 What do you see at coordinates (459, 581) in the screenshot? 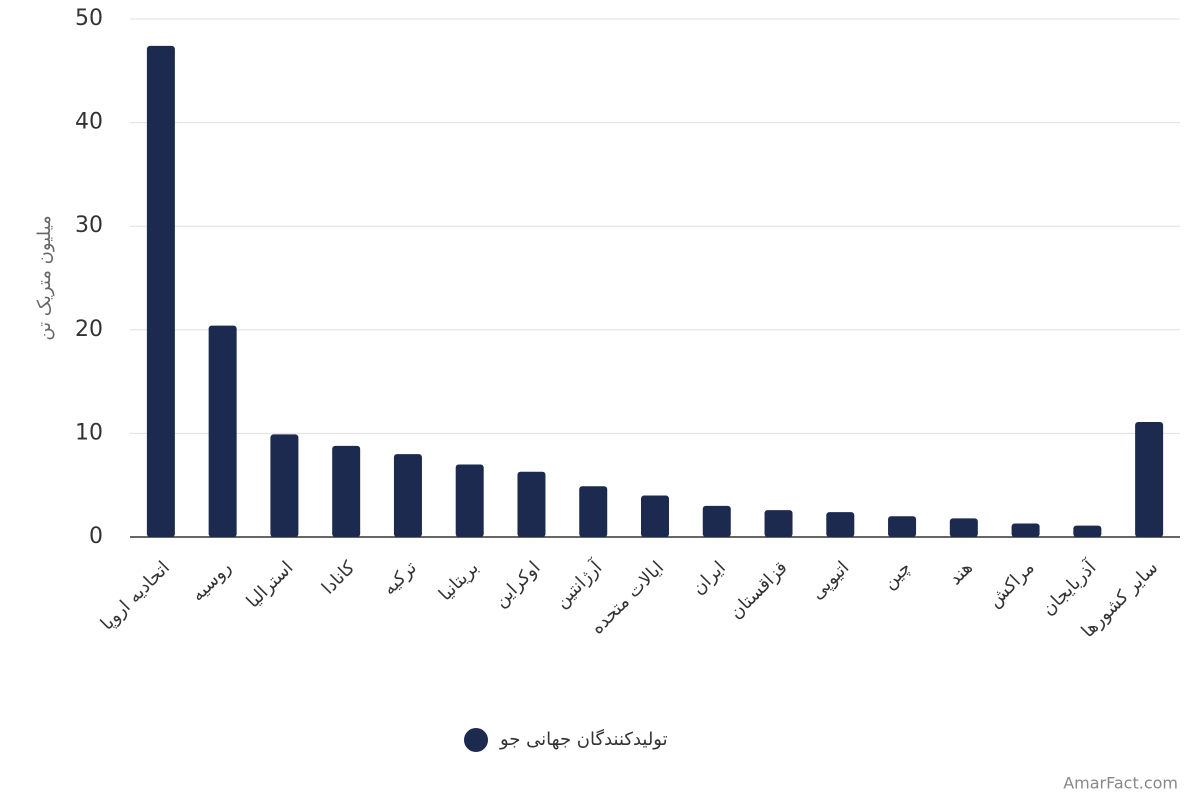
I see `x-tick-label: بریتانیا` at bounding box center [459, 581].